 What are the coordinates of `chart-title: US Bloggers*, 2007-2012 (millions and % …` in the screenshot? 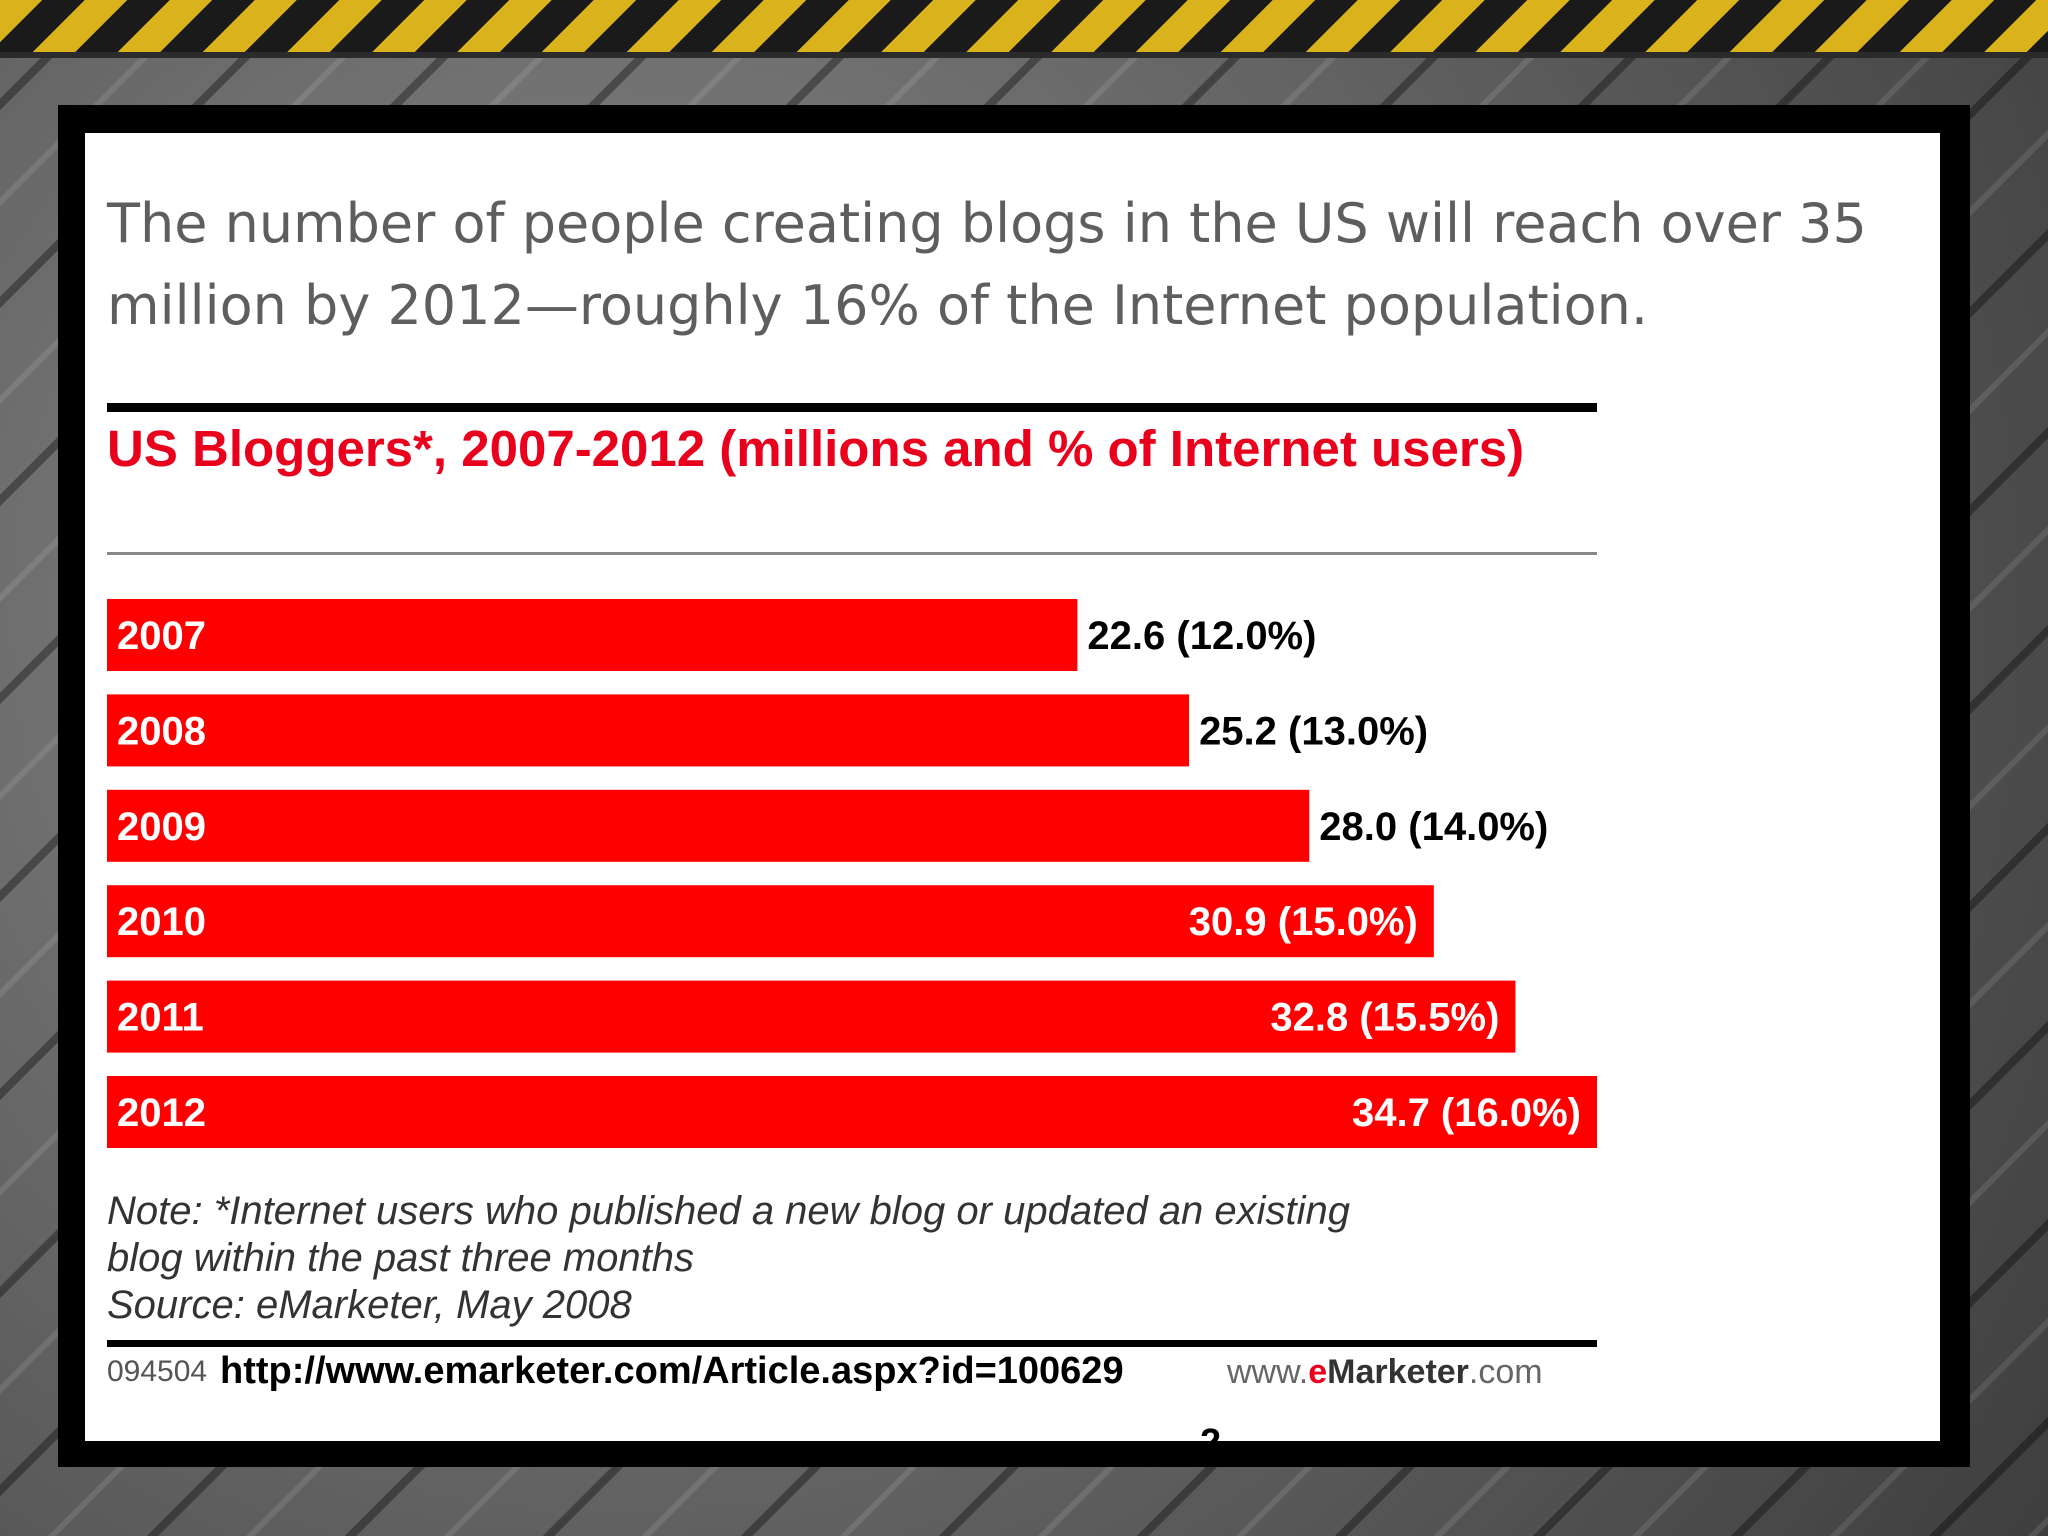 It's located at (816, 448).